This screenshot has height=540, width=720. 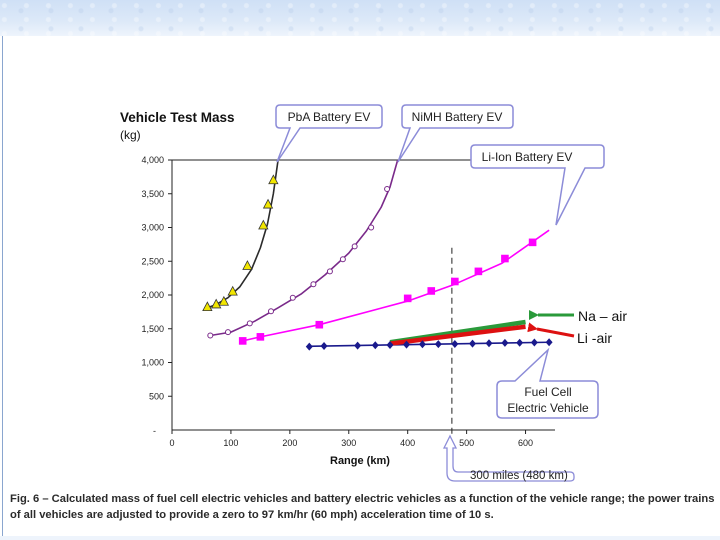 I want to click on x-tick-label: 100, so click(x=230, y=443).